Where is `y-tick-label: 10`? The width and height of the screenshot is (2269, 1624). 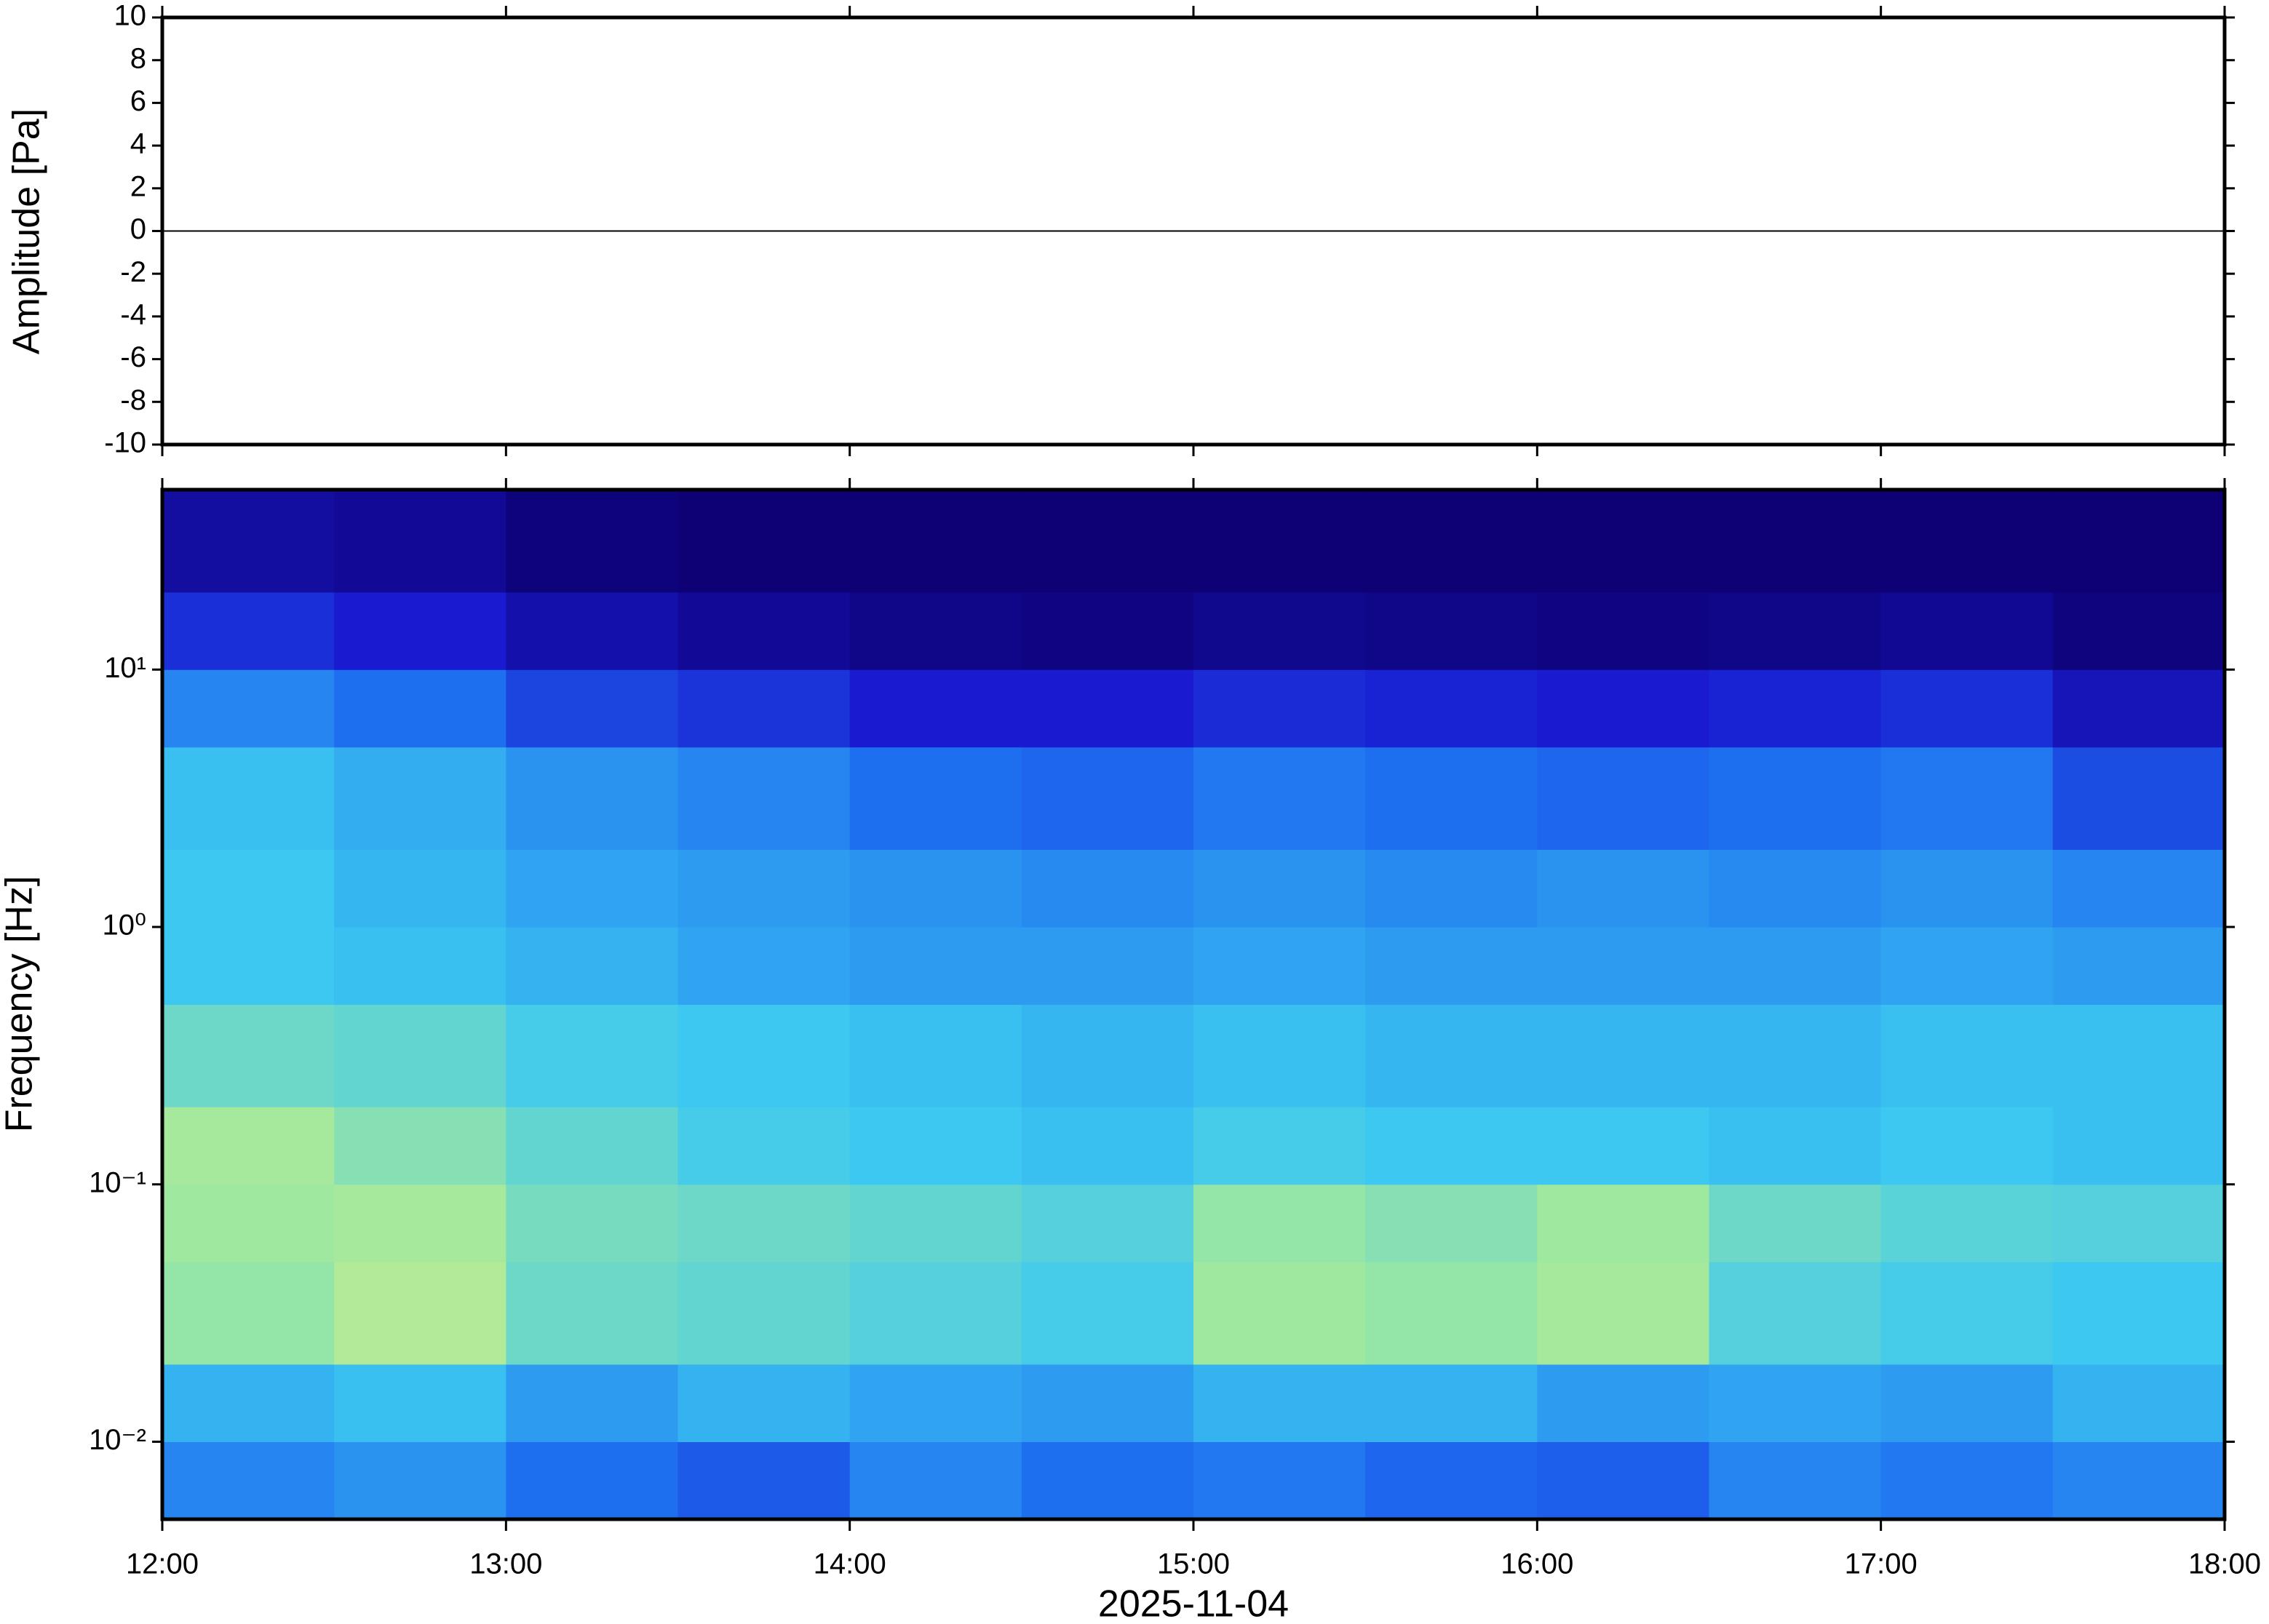 y-tick-label: 10 is located at coordinates (130, 16).